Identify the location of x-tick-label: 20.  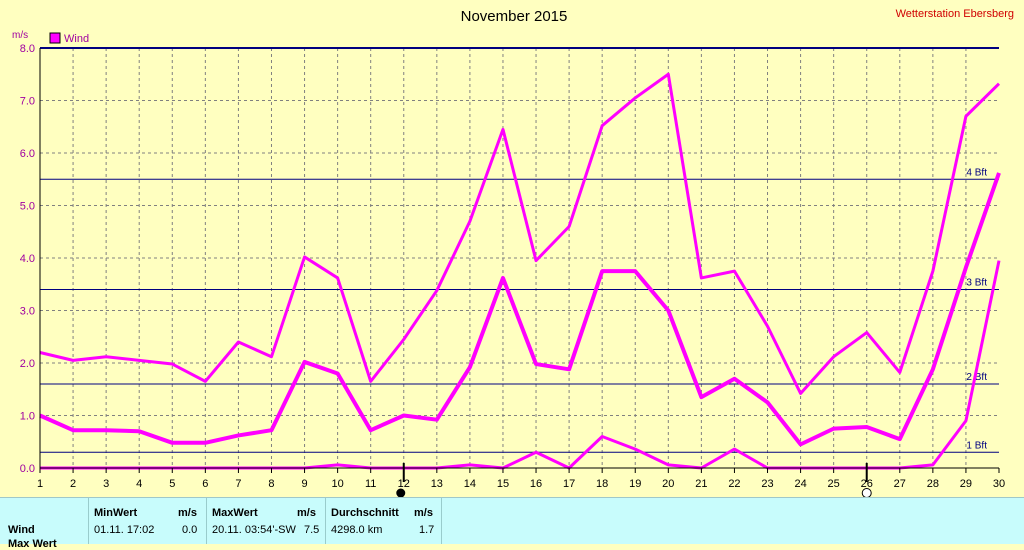
(668, 484).